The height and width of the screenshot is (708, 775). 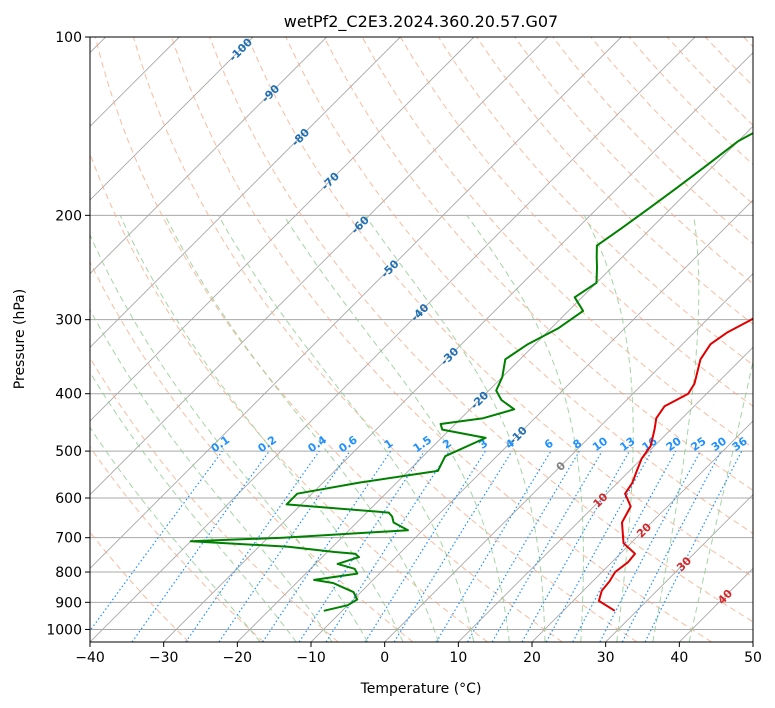 I want to click on y-axis-label: Pressure (hPa), so click(x=20, y=339).